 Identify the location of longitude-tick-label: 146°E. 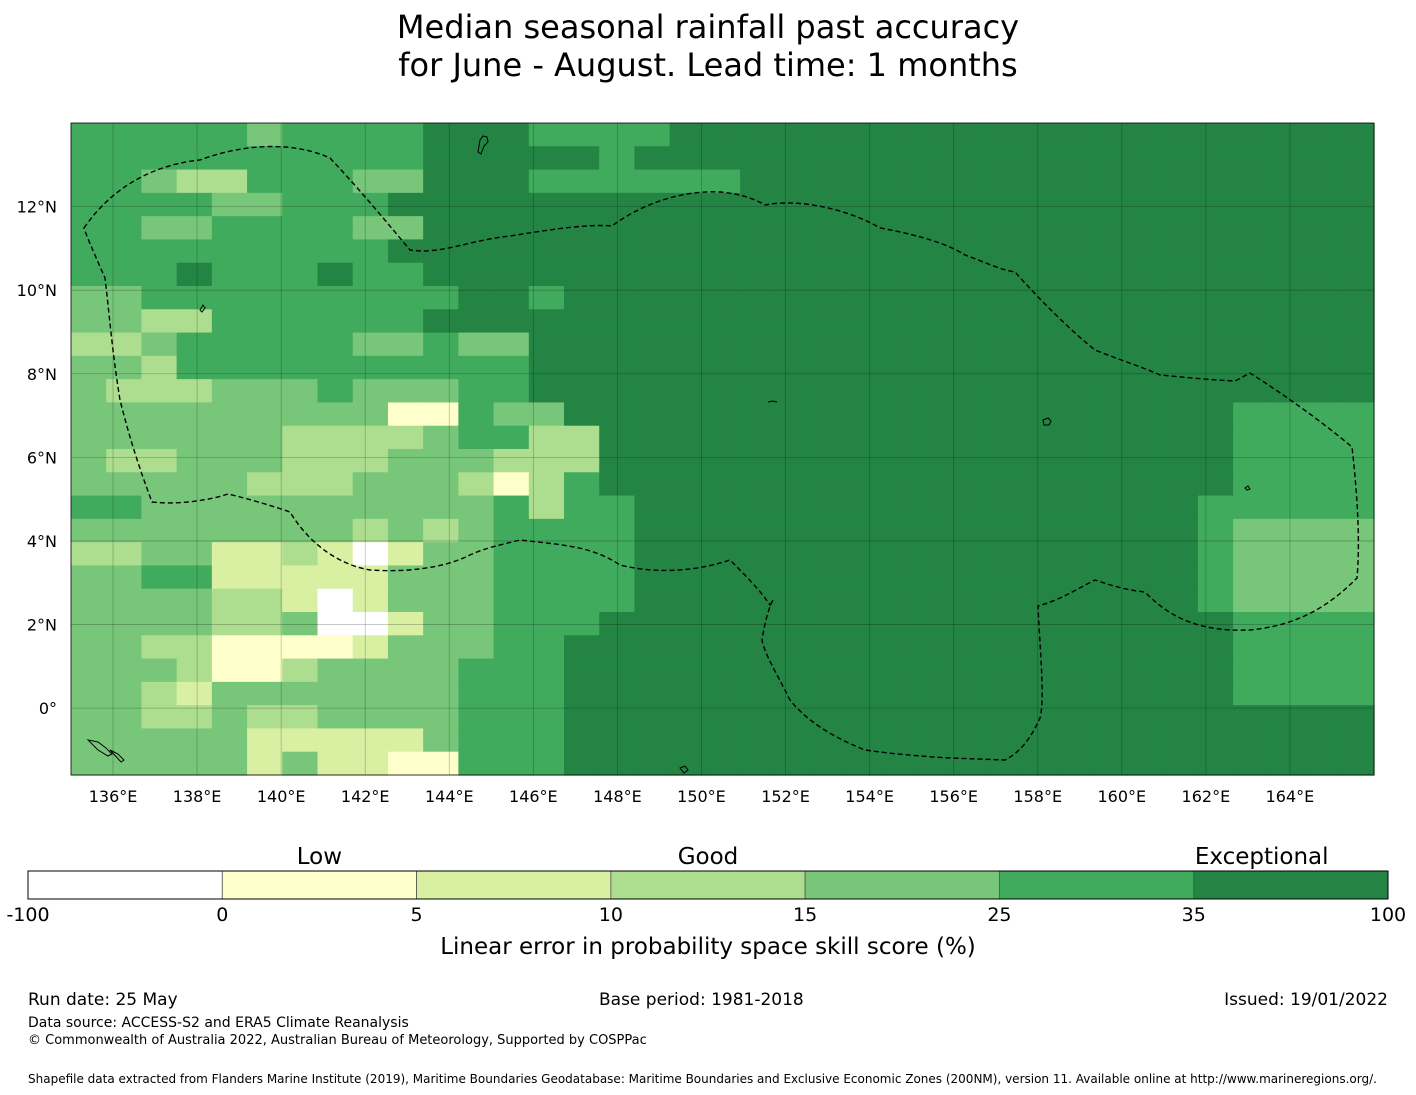
(533, 796).